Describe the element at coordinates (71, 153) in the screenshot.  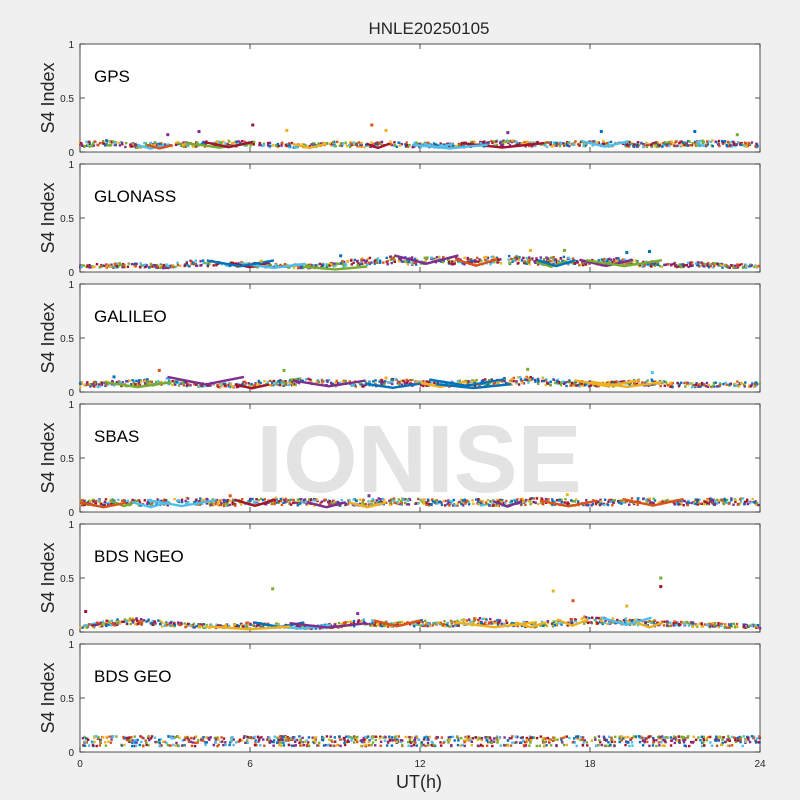
I see `y-tick-label: 0` at that location.